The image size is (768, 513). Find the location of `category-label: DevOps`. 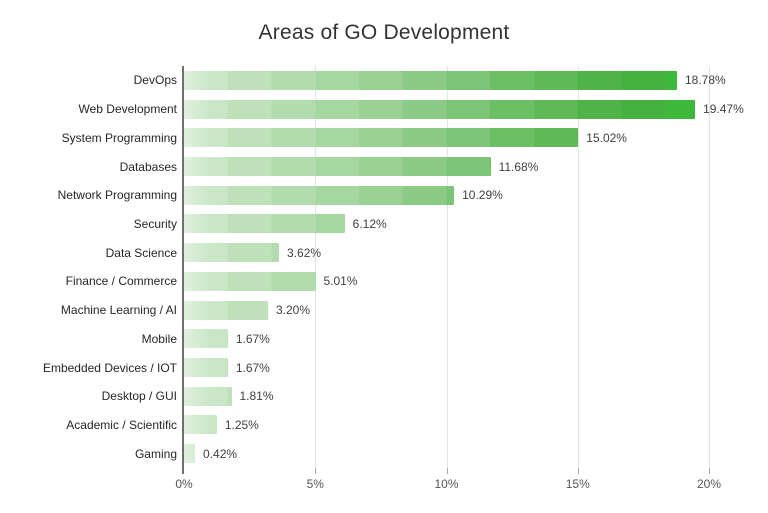

category-label: DevOps is located at coordinates (155, 80).